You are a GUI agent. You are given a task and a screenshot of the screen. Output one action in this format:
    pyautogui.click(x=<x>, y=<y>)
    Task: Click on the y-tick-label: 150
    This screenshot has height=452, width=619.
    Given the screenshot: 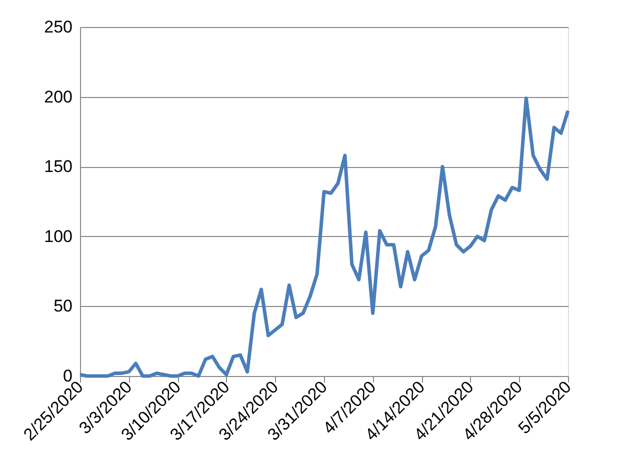 What is the action you would take?
    pyautogui.click(x=58, y=166)
    